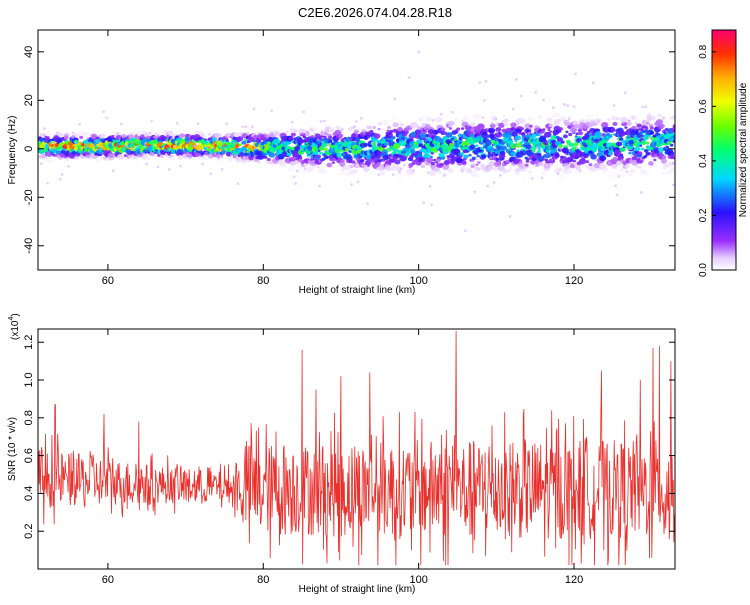  Describe the element at coordinates (29, 531) in the screenshot. I see `y-tick-label: 0.2` at that location.